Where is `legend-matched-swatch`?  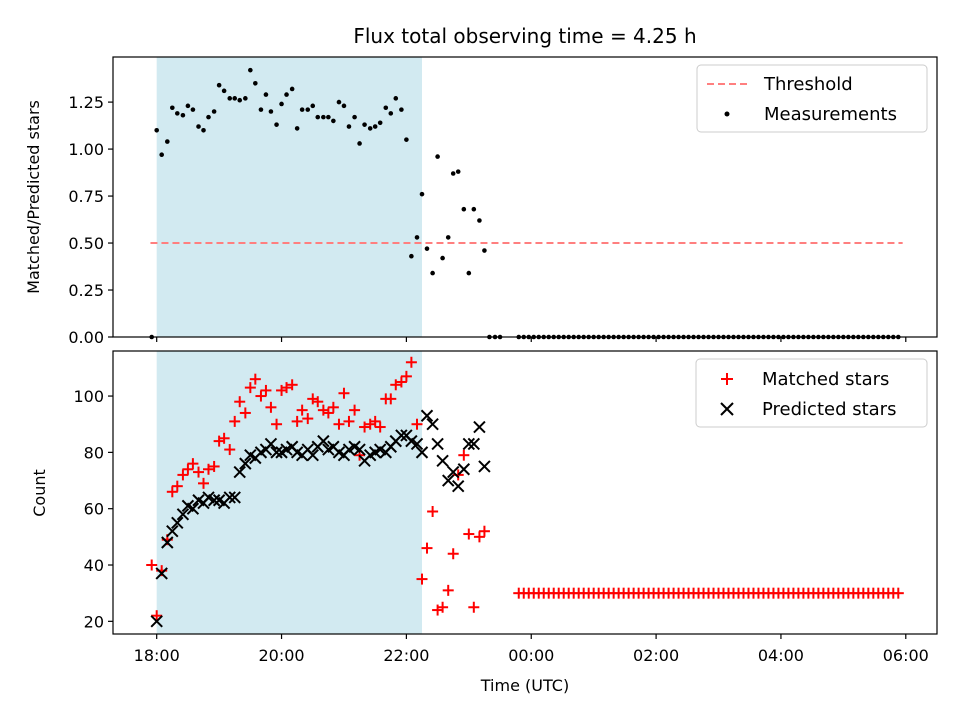 legend-matched-swatch is located at coordinates (727, 379).